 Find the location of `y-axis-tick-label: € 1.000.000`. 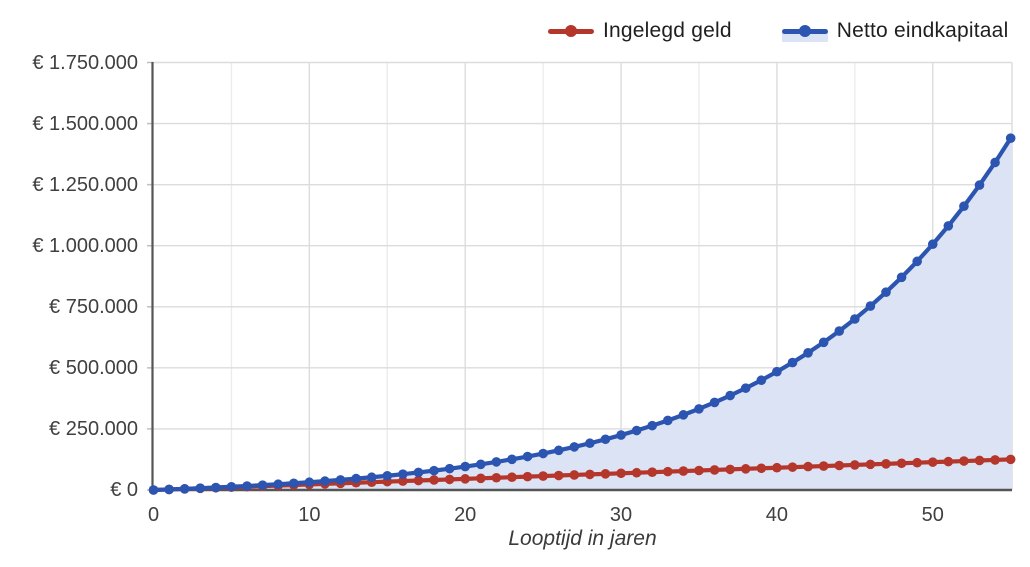

y-axis-tick-label: € 1.000.000 is located at coordinates (85, 245).